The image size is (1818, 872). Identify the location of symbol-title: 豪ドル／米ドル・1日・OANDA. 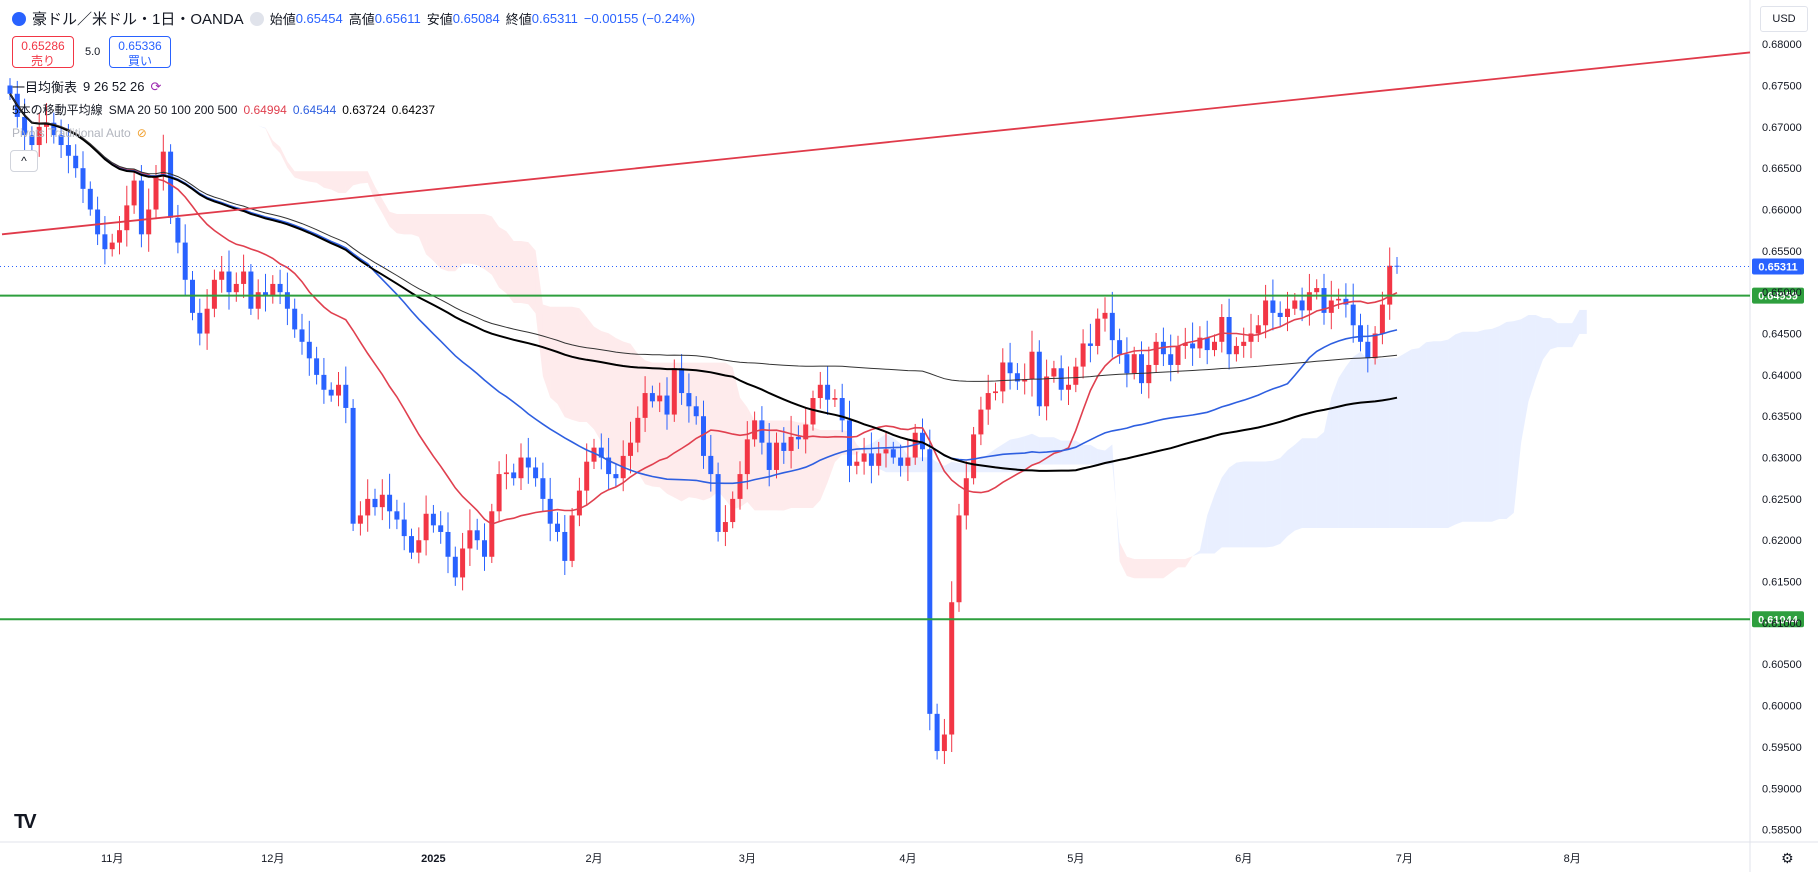
(138, 19).